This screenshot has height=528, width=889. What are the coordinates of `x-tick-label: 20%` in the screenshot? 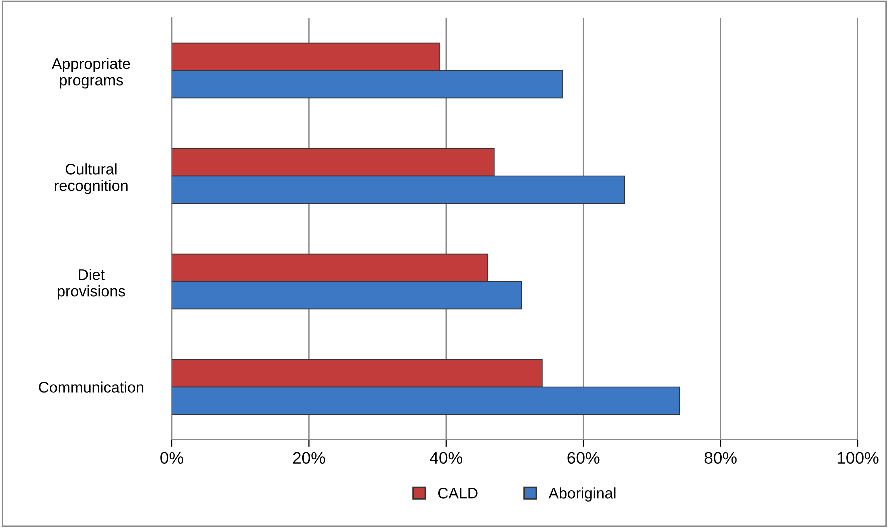 It's located at (309, 458).